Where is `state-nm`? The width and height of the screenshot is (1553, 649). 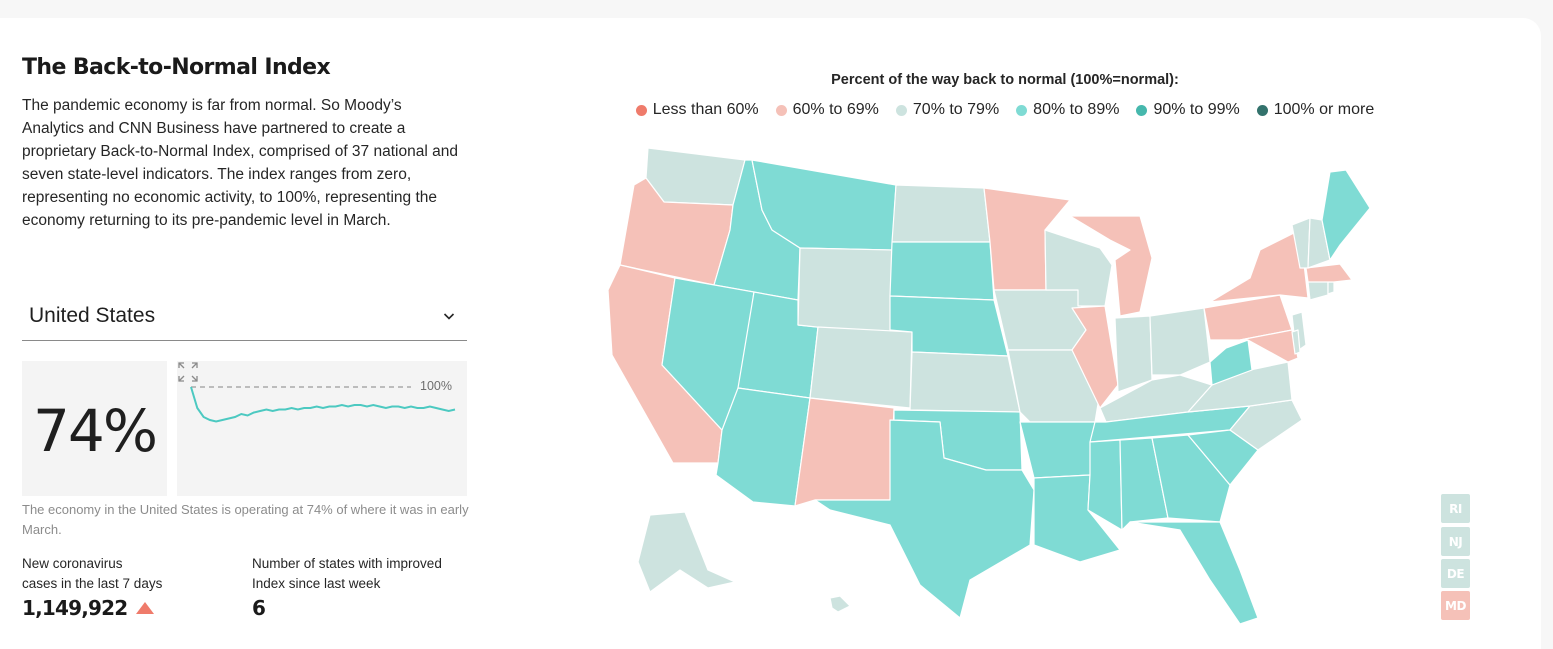 state-nm is located at coordinates (844, 452).